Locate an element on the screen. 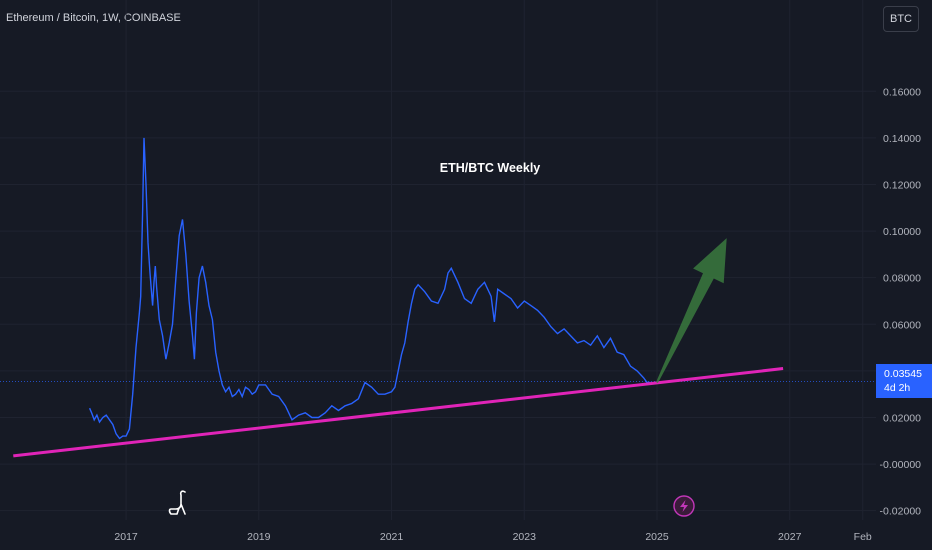 The width and height of the screenshot is (932, 550). symbol-title: Ethereum / Bitcoin, 1W, COINBASE is located at coordinates (93, 18).